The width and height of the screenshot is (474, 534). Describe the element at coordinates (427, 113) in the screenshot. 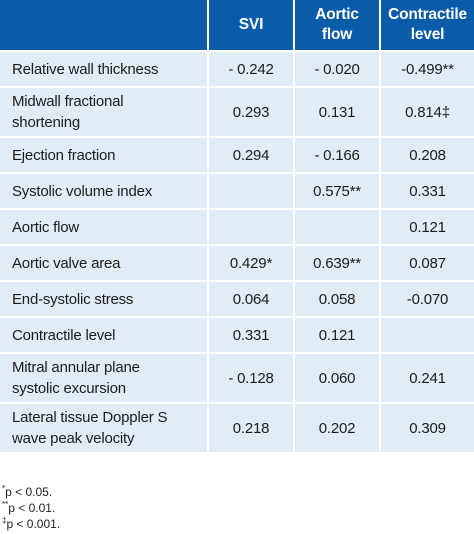

I see `contractile-level-value: 0.814‡` at that location.